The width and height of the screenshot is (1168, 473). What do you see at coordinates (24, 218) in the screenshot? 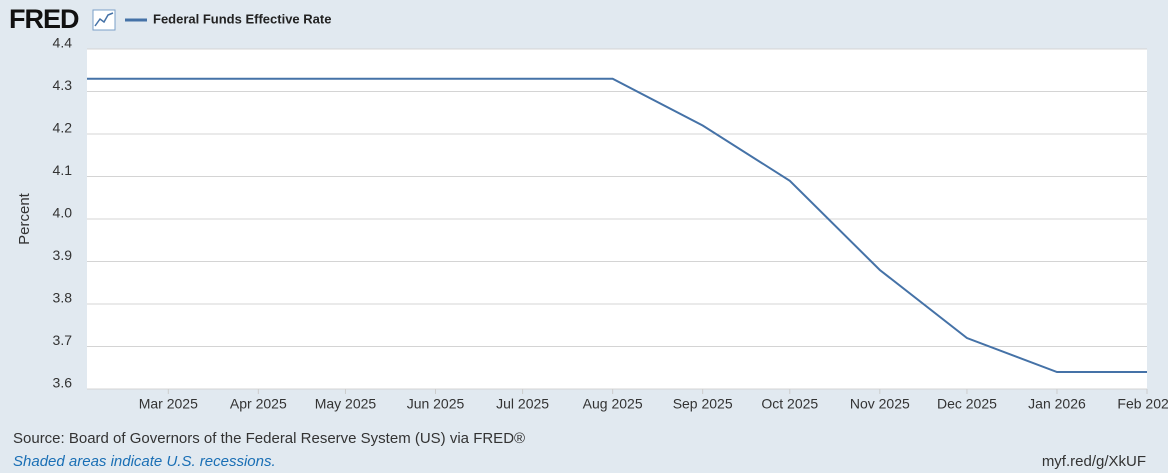
I see `y-axis-label: Percent` at bounding box center [24, 218].